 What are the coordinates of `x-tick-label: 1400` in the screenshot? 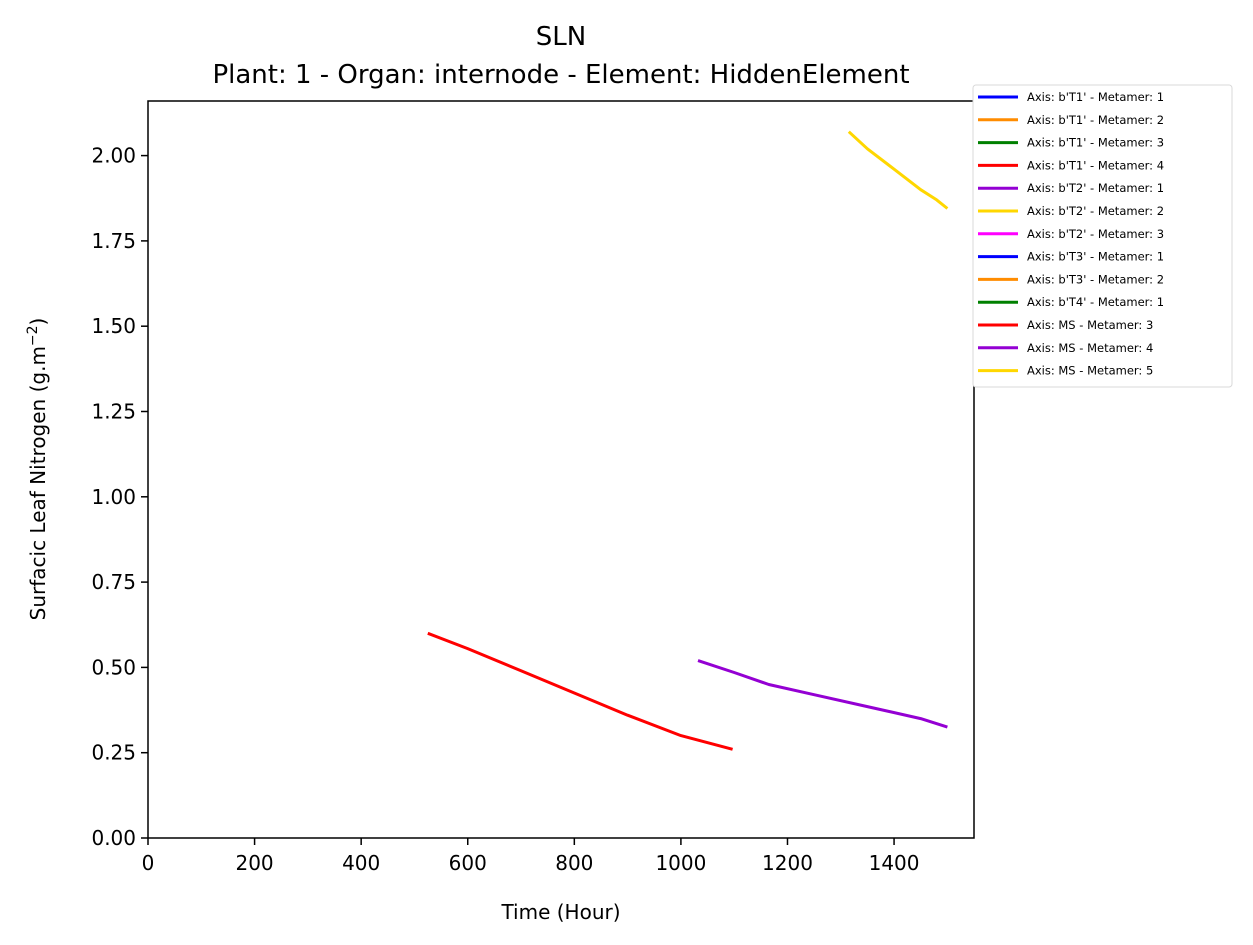 It's located at (894, 863).